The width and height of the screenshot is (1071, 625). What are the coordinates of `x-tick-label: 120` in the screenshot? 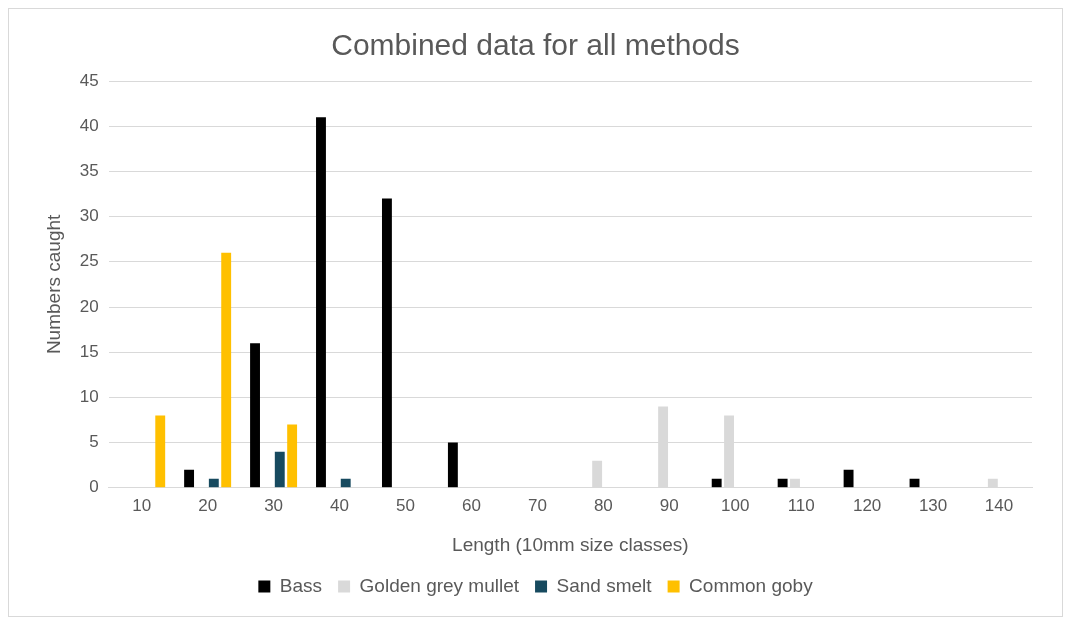 It's located at (867, 505).